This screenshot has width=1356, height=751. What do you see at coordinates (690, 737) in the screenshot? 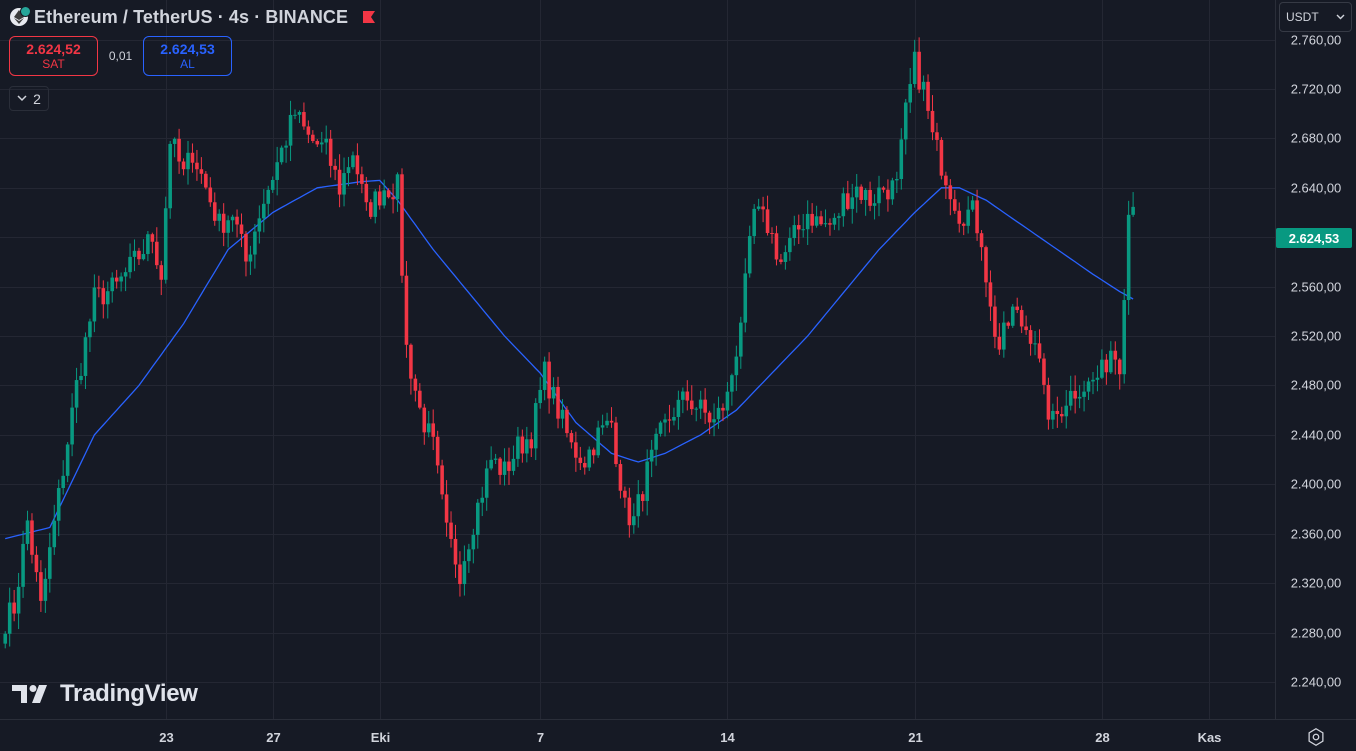
I see `time-axis: 23 27 Eki 7 14 21 28 Kas` at bounding box center [690, 737].